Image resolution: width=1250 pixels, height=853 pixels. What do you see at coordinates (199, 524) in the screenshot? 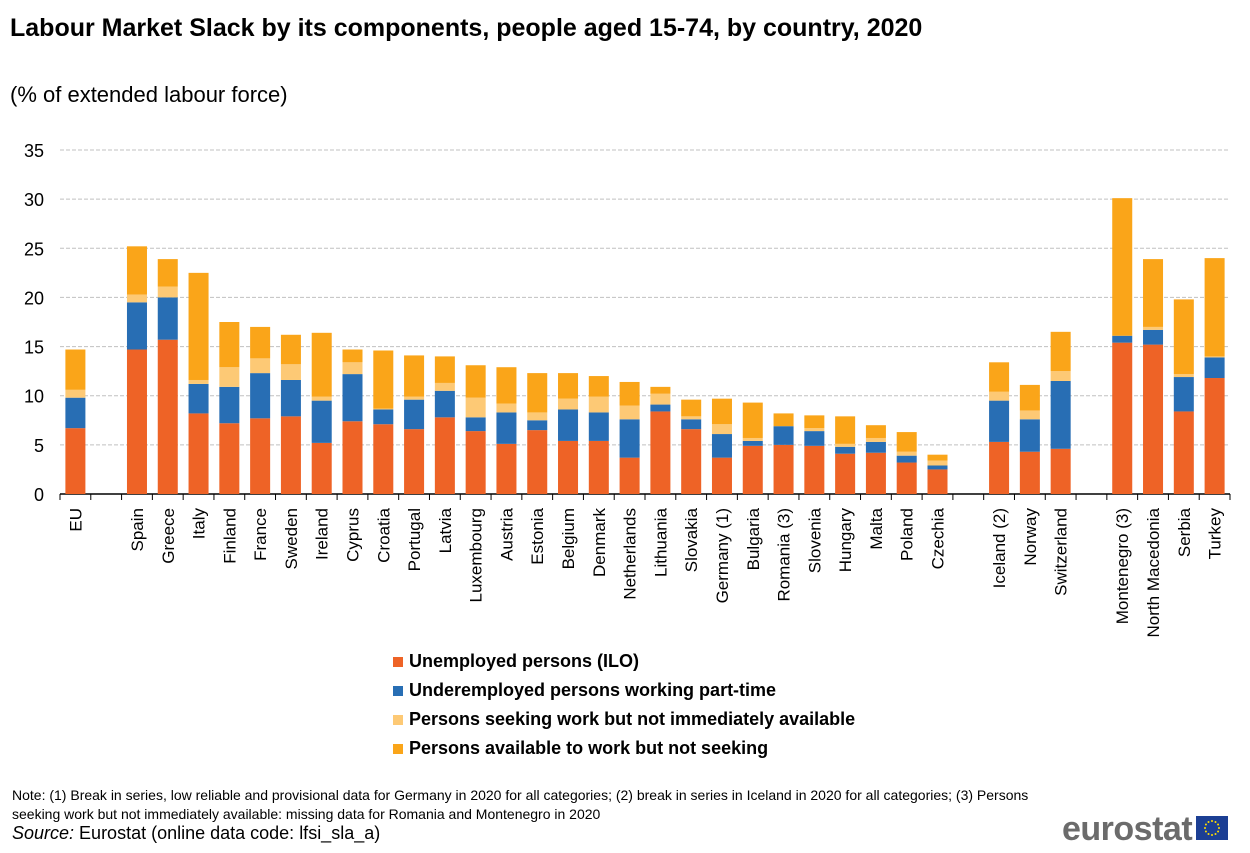
I see `x-tick-label: Italy` at bounding box center [199, 524].